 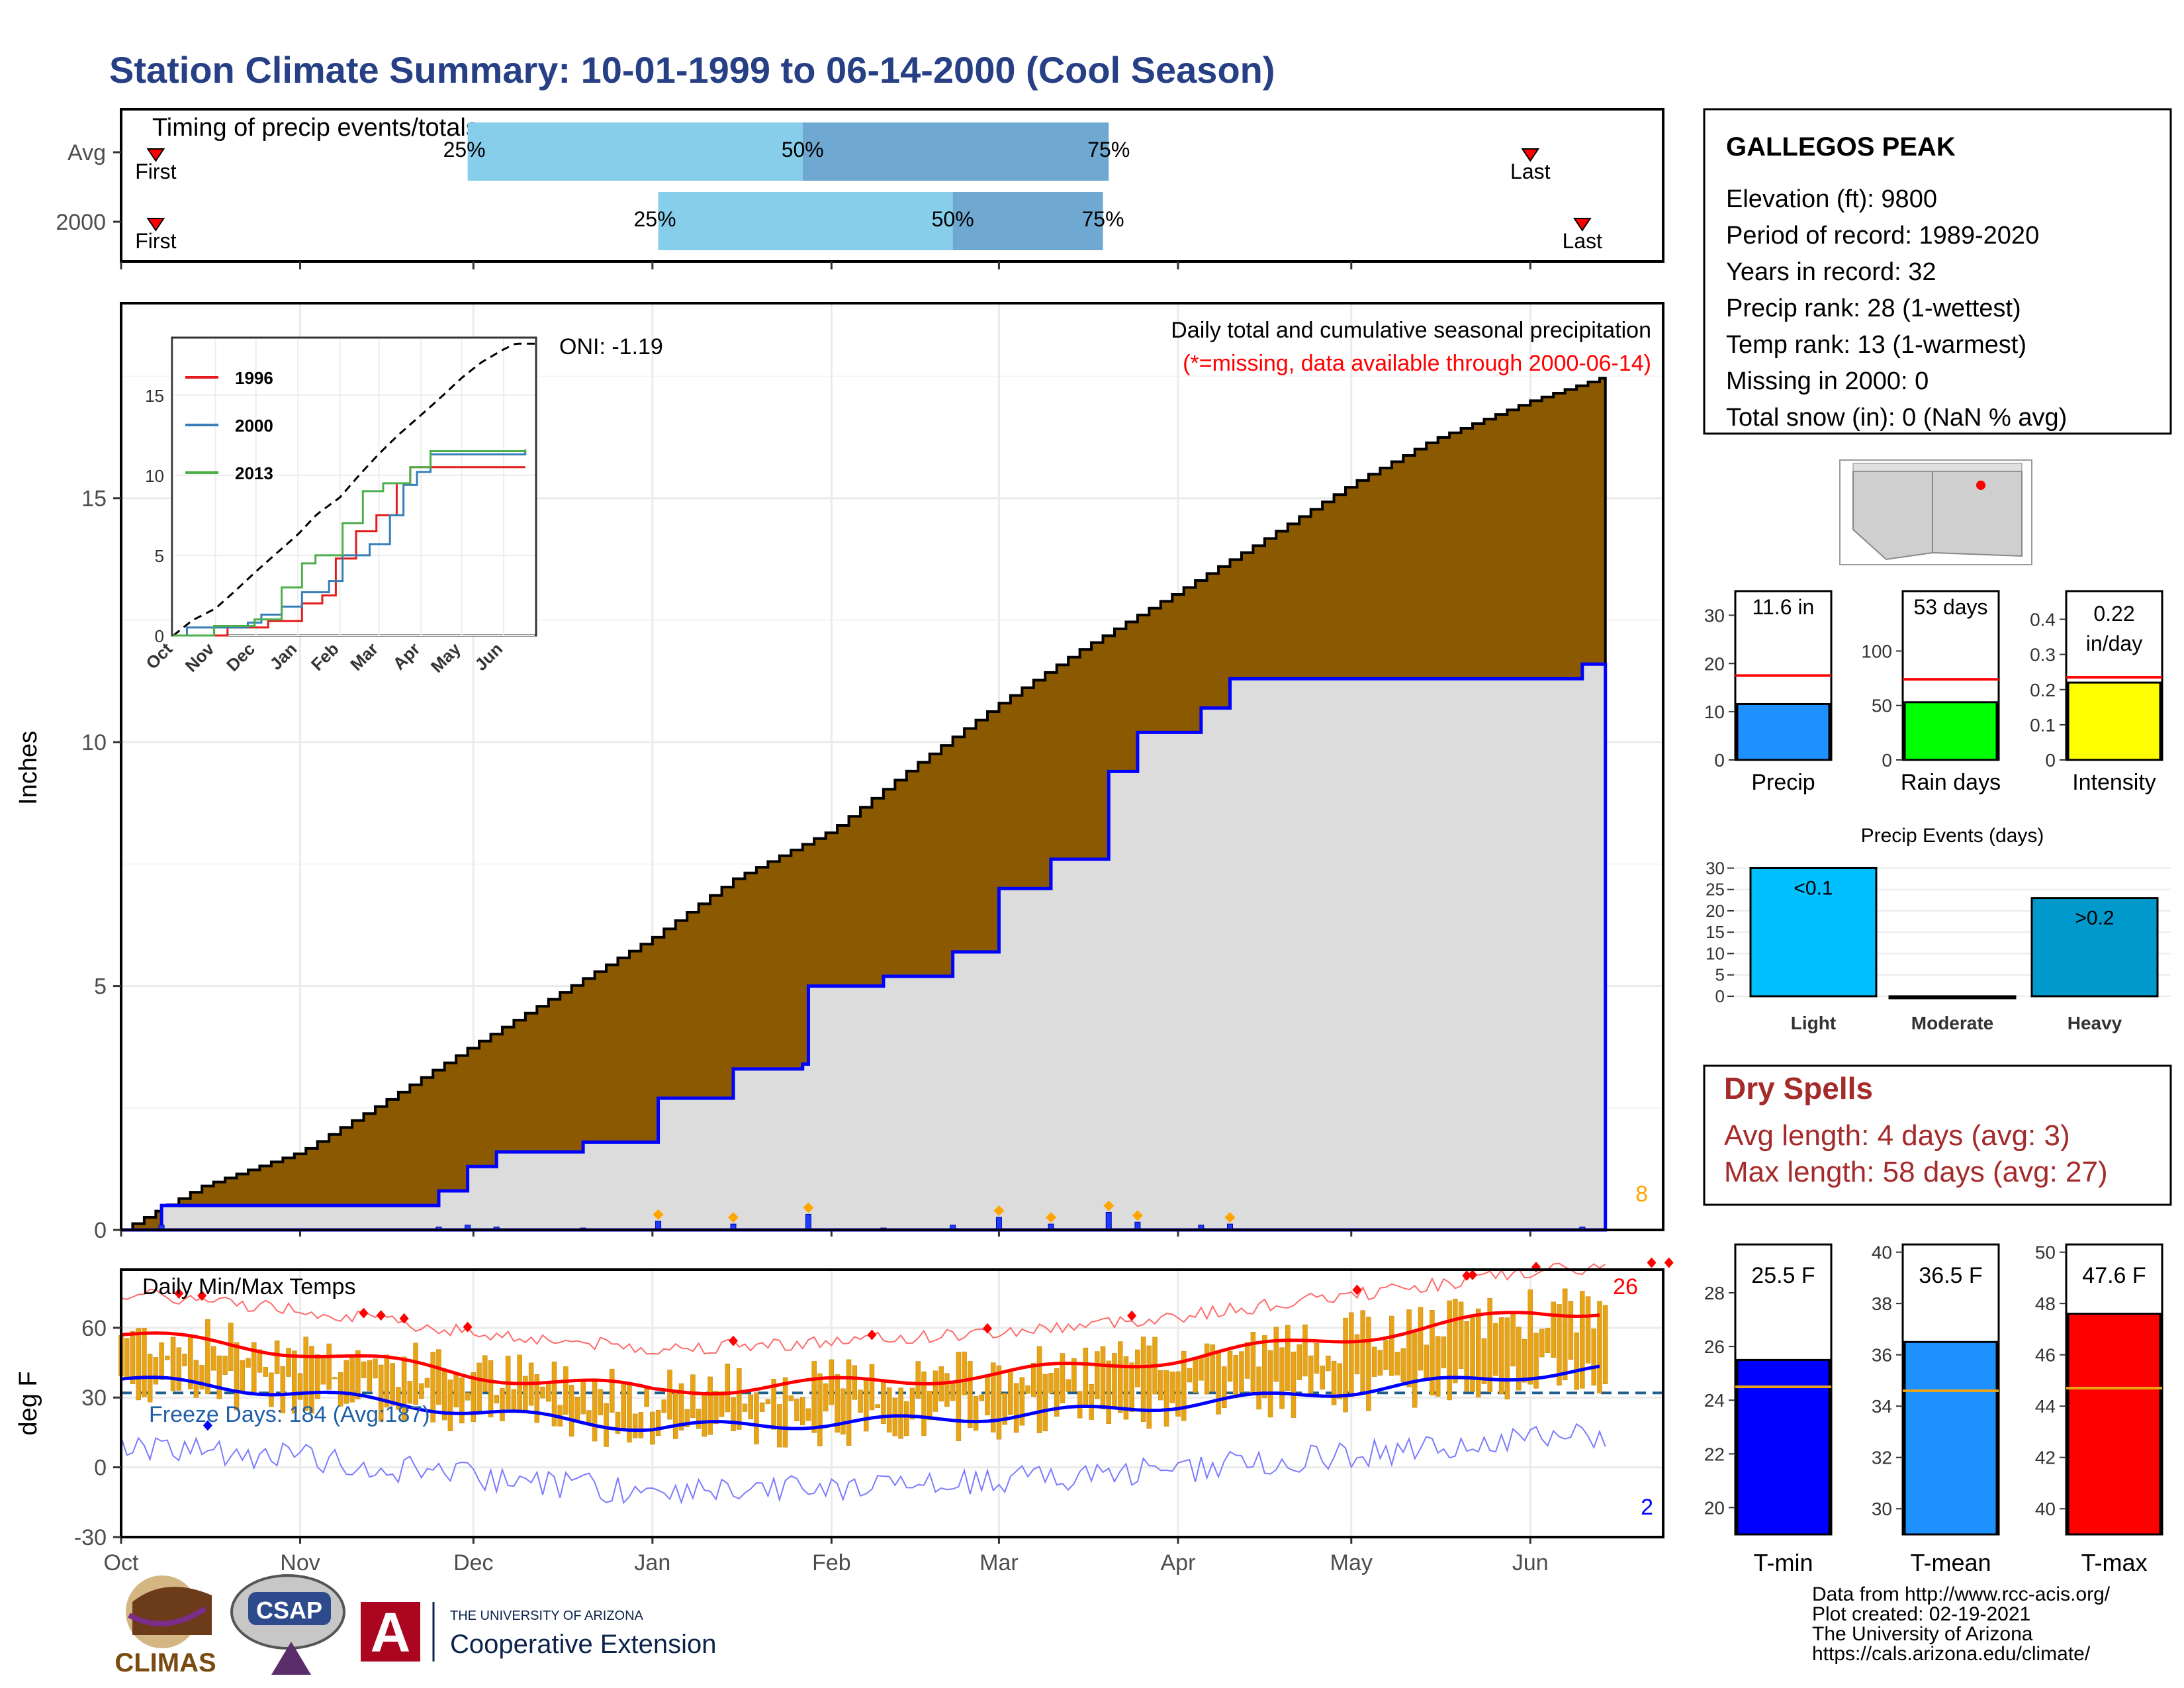 What do you see at coordinates (1715, 1454) in the screenshot?
I see `temp-bar-y-tick-label: 22` at bounding box center [1715, 1454].